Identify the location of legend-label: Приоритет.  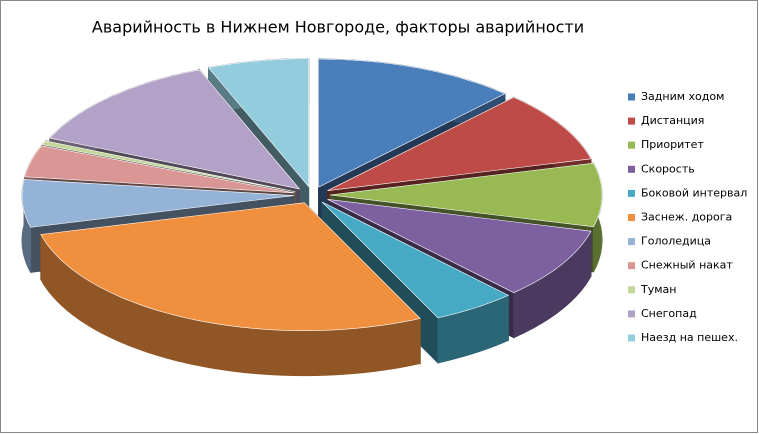
(672, 144).